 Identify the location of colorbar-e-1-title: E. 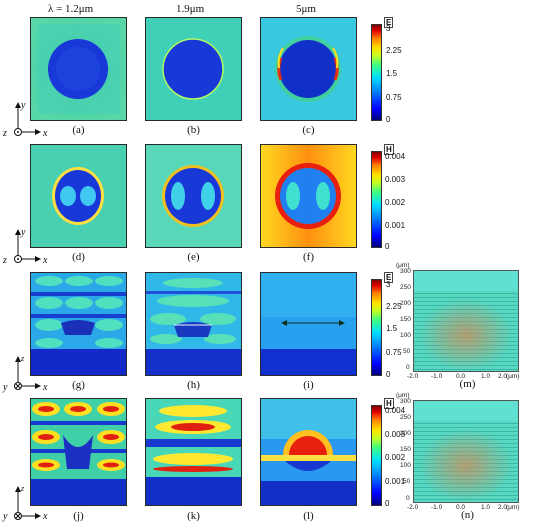
(389, 22).